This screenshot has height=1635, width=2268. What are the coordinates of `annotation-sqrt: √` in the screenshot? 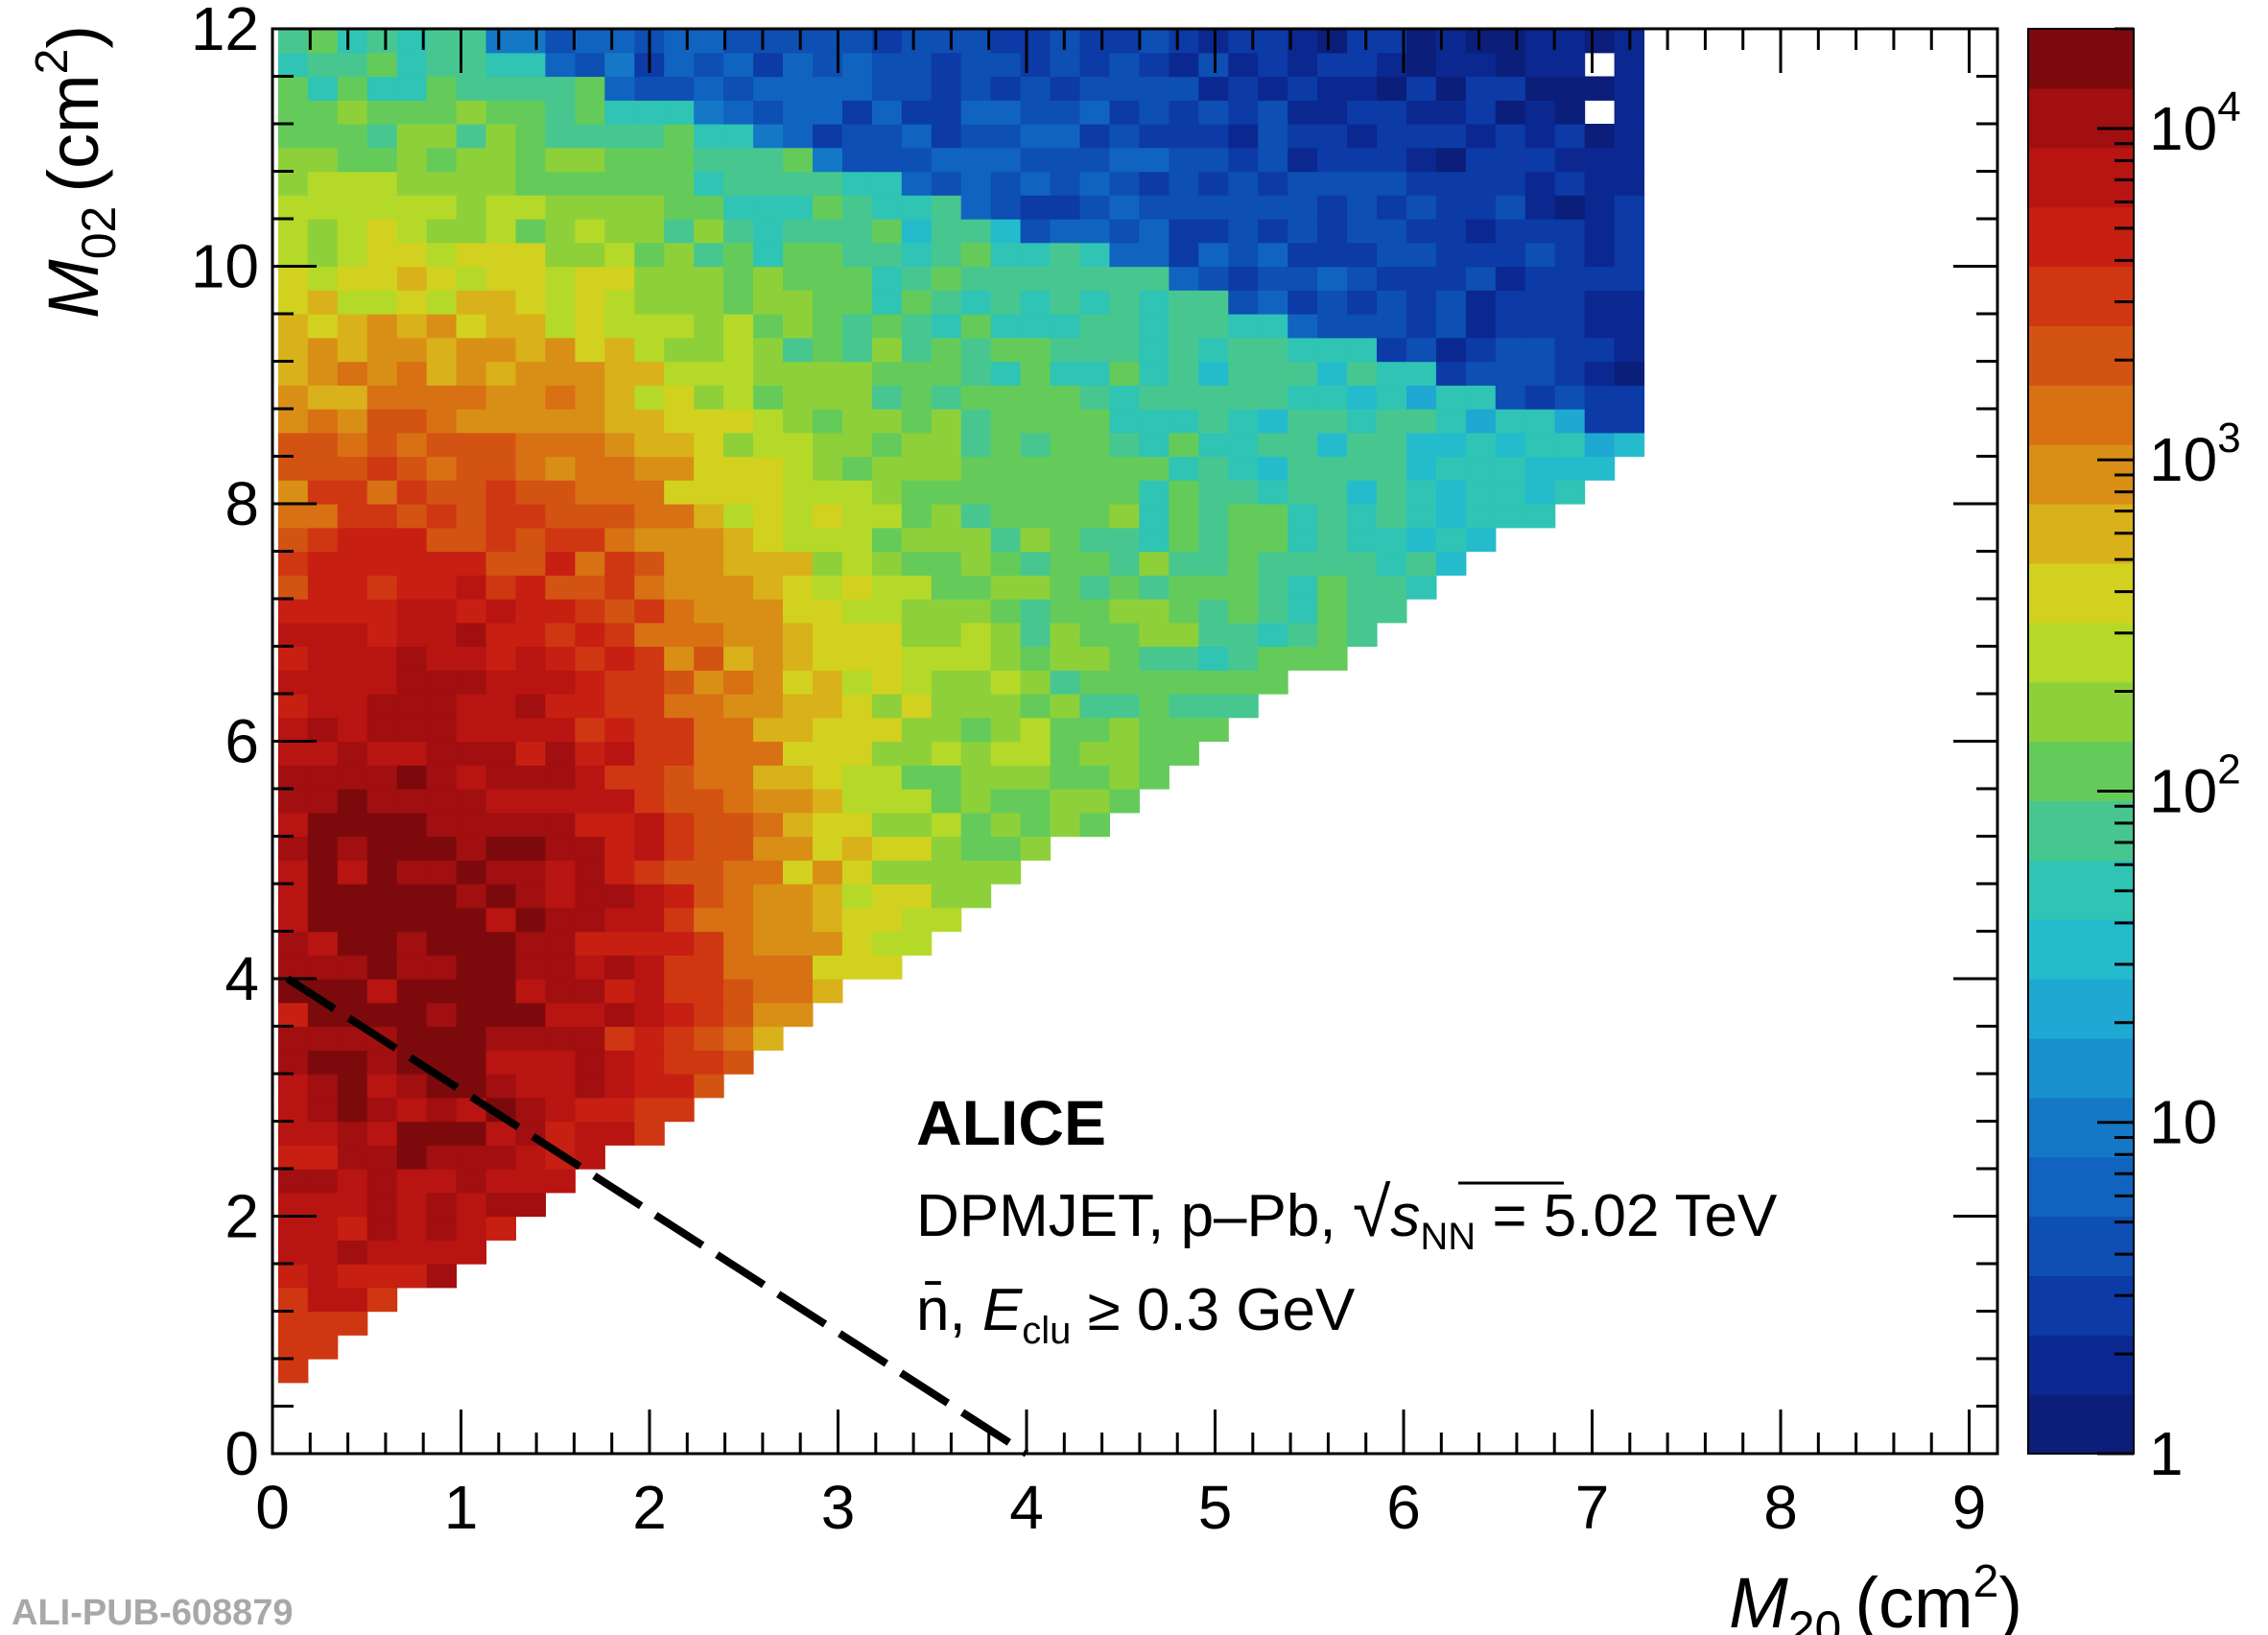 It's located at (1372, 1212).